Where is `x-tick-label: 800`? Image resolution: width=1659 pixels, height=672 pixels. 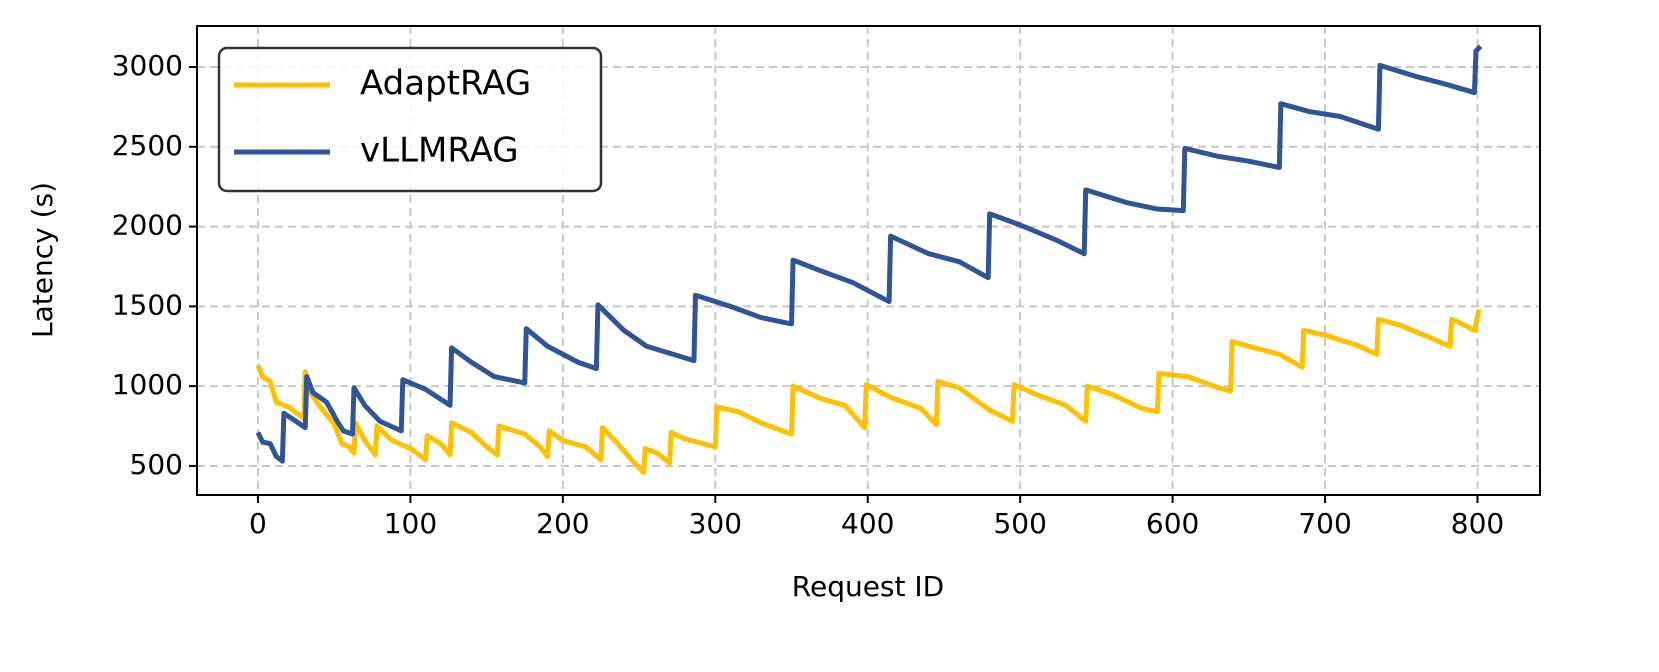
x-tick-label: 800 is located at coordinates (1477, 523).